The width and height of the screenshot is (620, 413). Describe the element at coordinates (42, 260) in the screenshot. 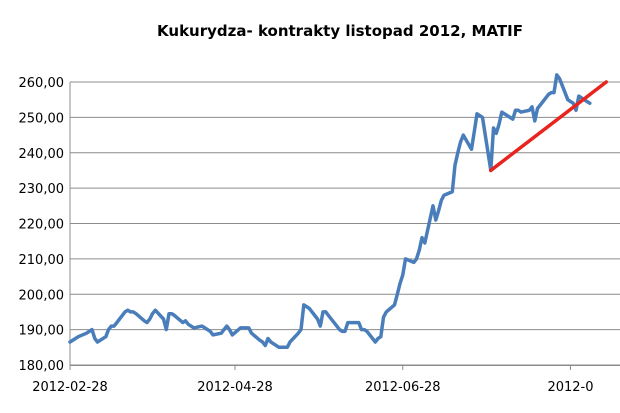

I see `y-tick-label: 210,00` at that location.